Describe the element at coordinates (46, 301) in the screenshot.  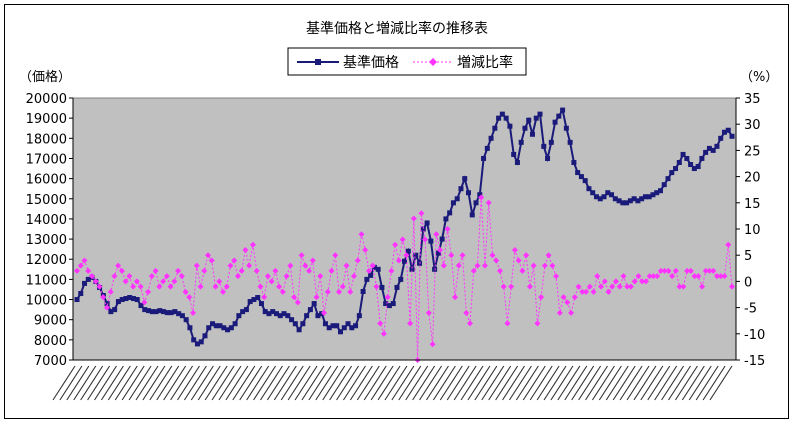
I see `left-tick-label: 10000` at that location.